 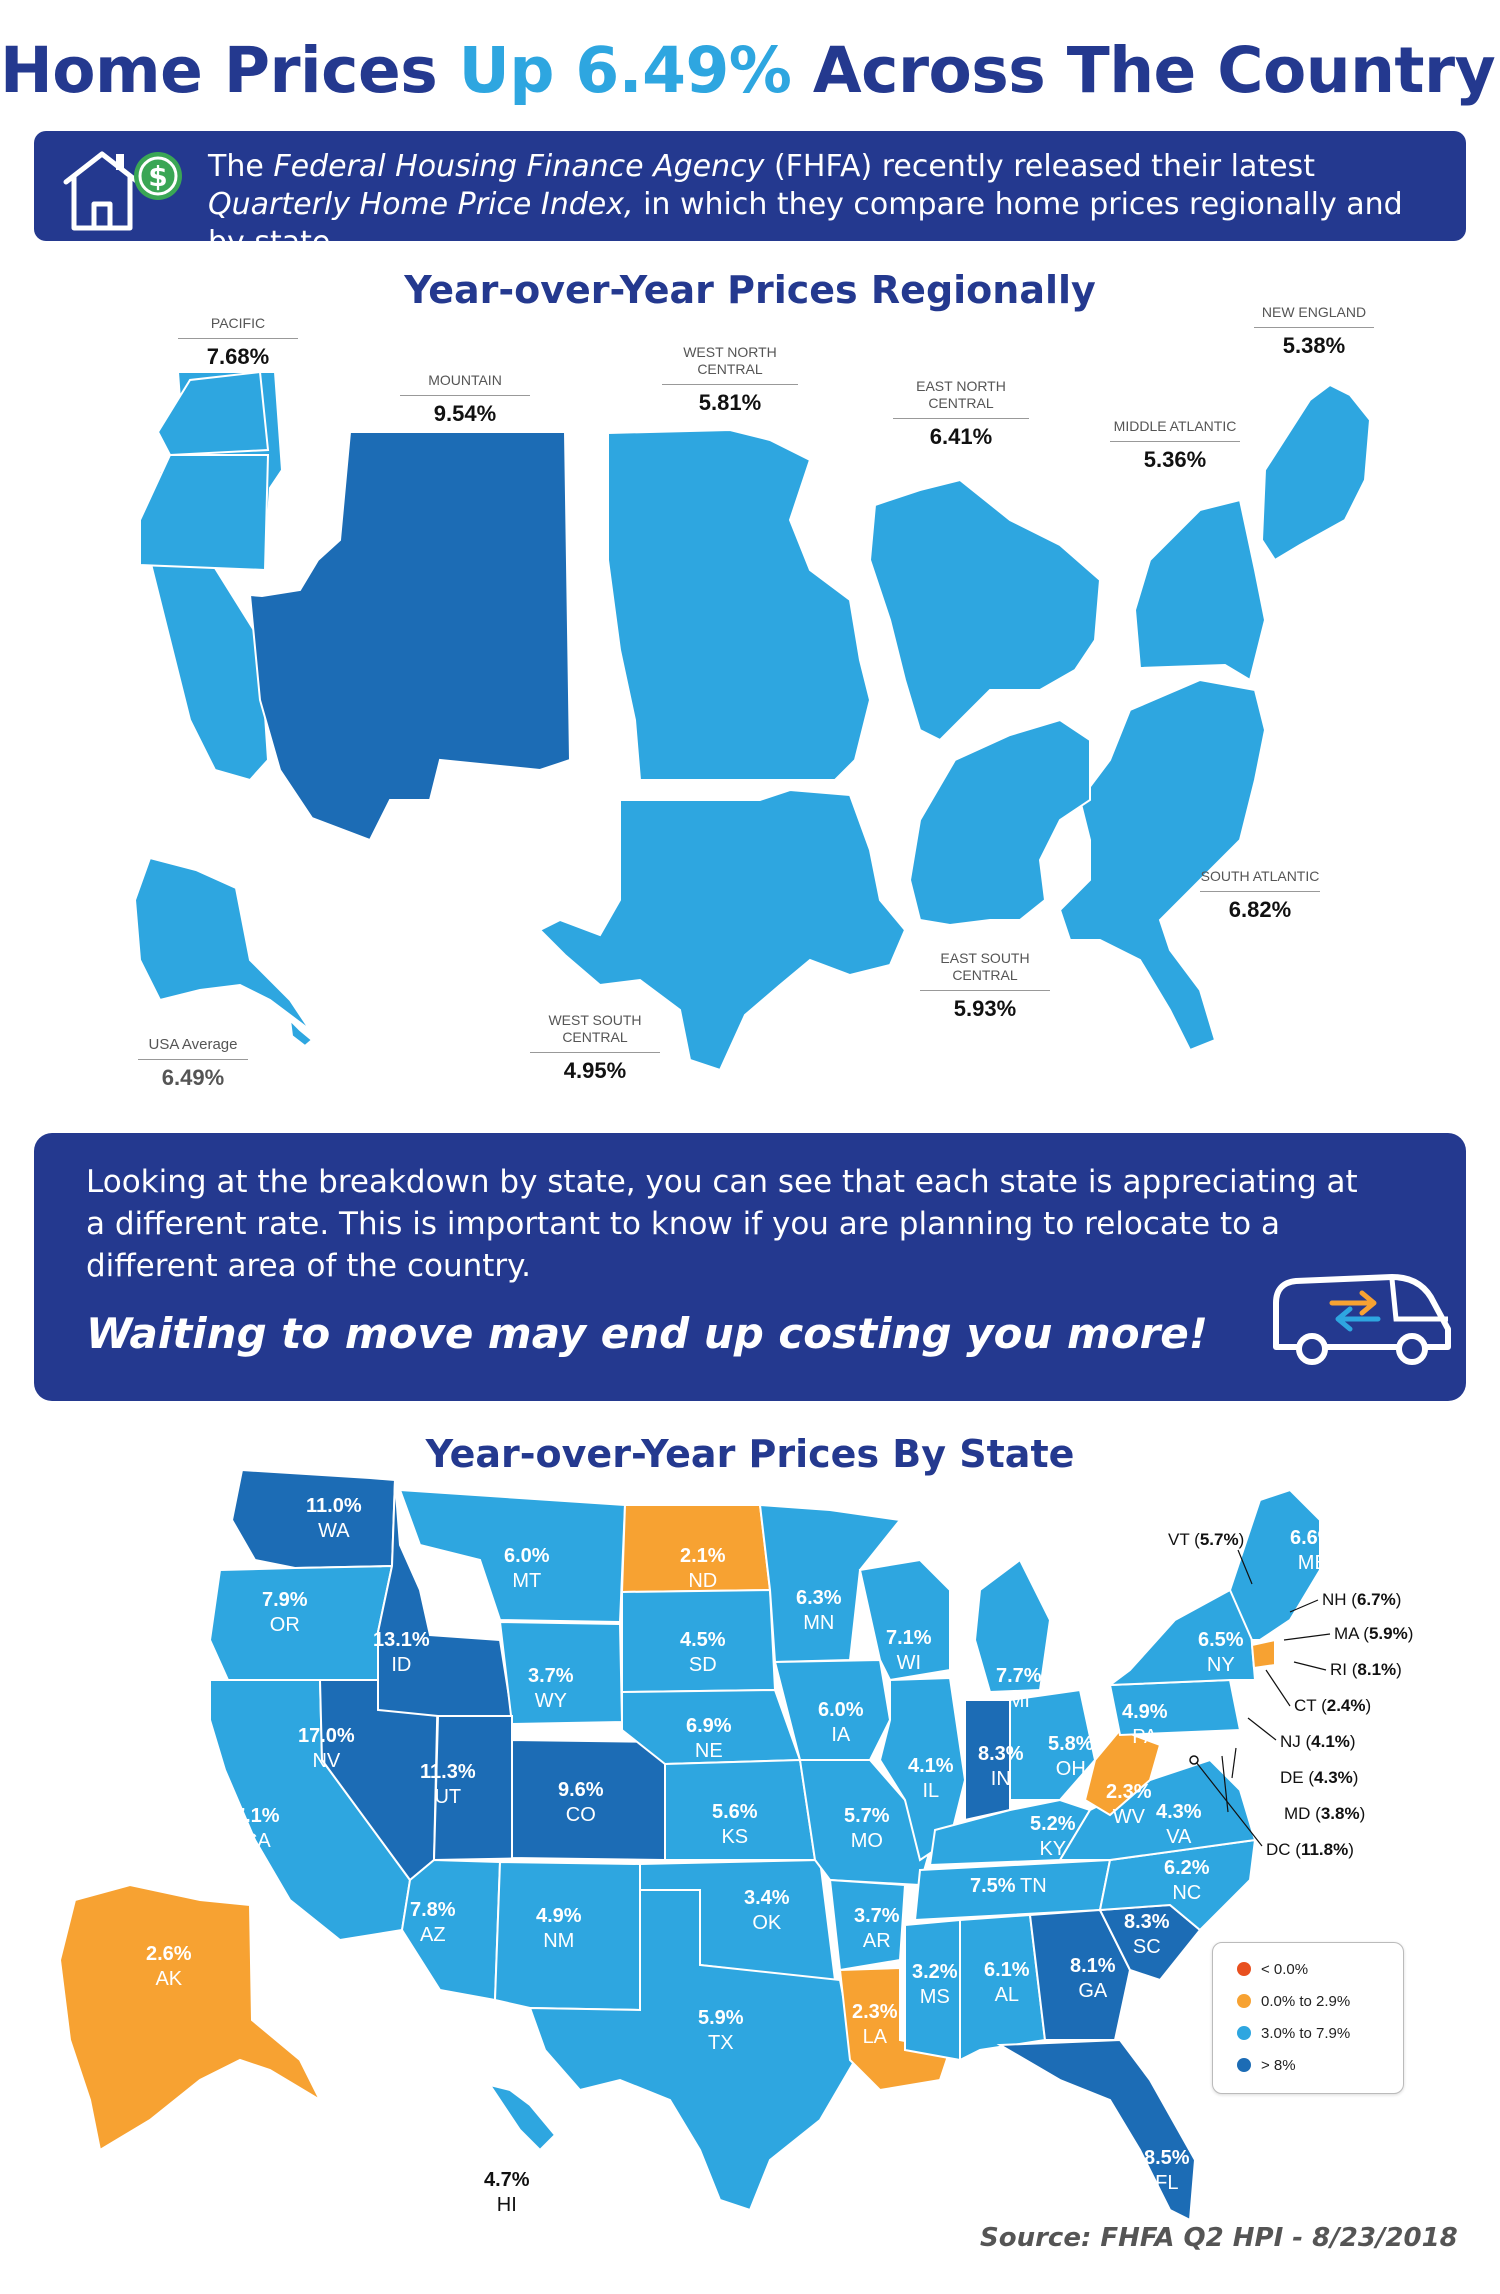 I want to click on callout-md: MD (3.8%), so click(x=1325, y=1813).